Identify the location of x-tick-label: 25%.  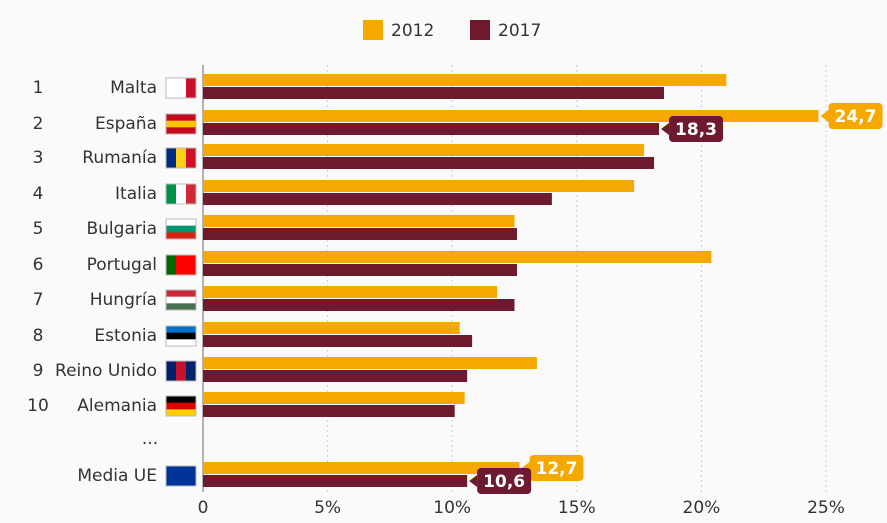
(826, 508).